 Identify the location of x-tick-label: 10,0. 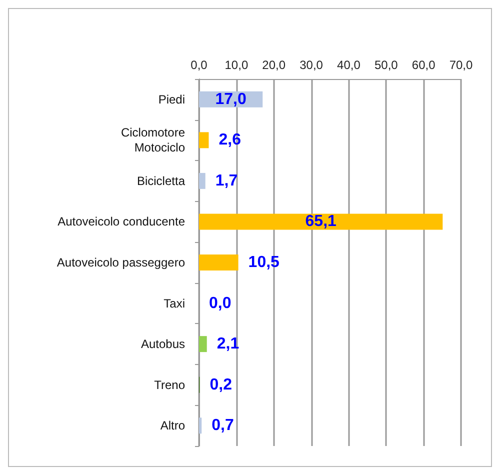
(236, 65).